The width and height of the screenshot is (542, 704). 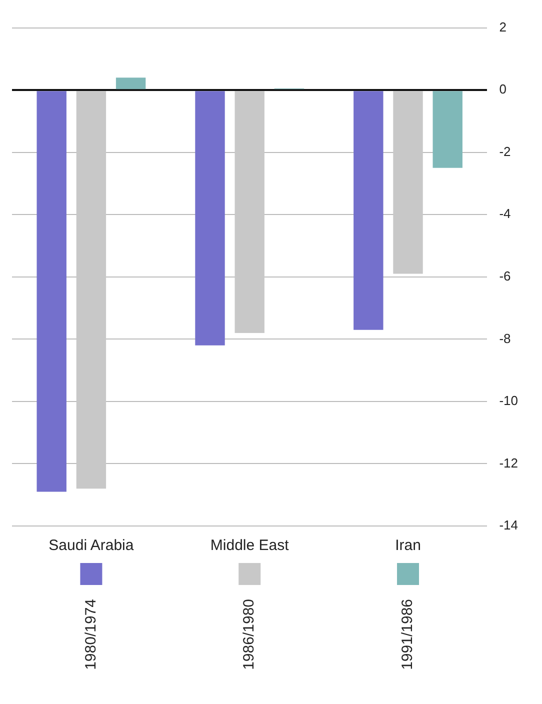 What do you see at coordinates (91, 634) in the screenshot?
I see `legend-label: 1980/1974` at bounding box center [91, 634].